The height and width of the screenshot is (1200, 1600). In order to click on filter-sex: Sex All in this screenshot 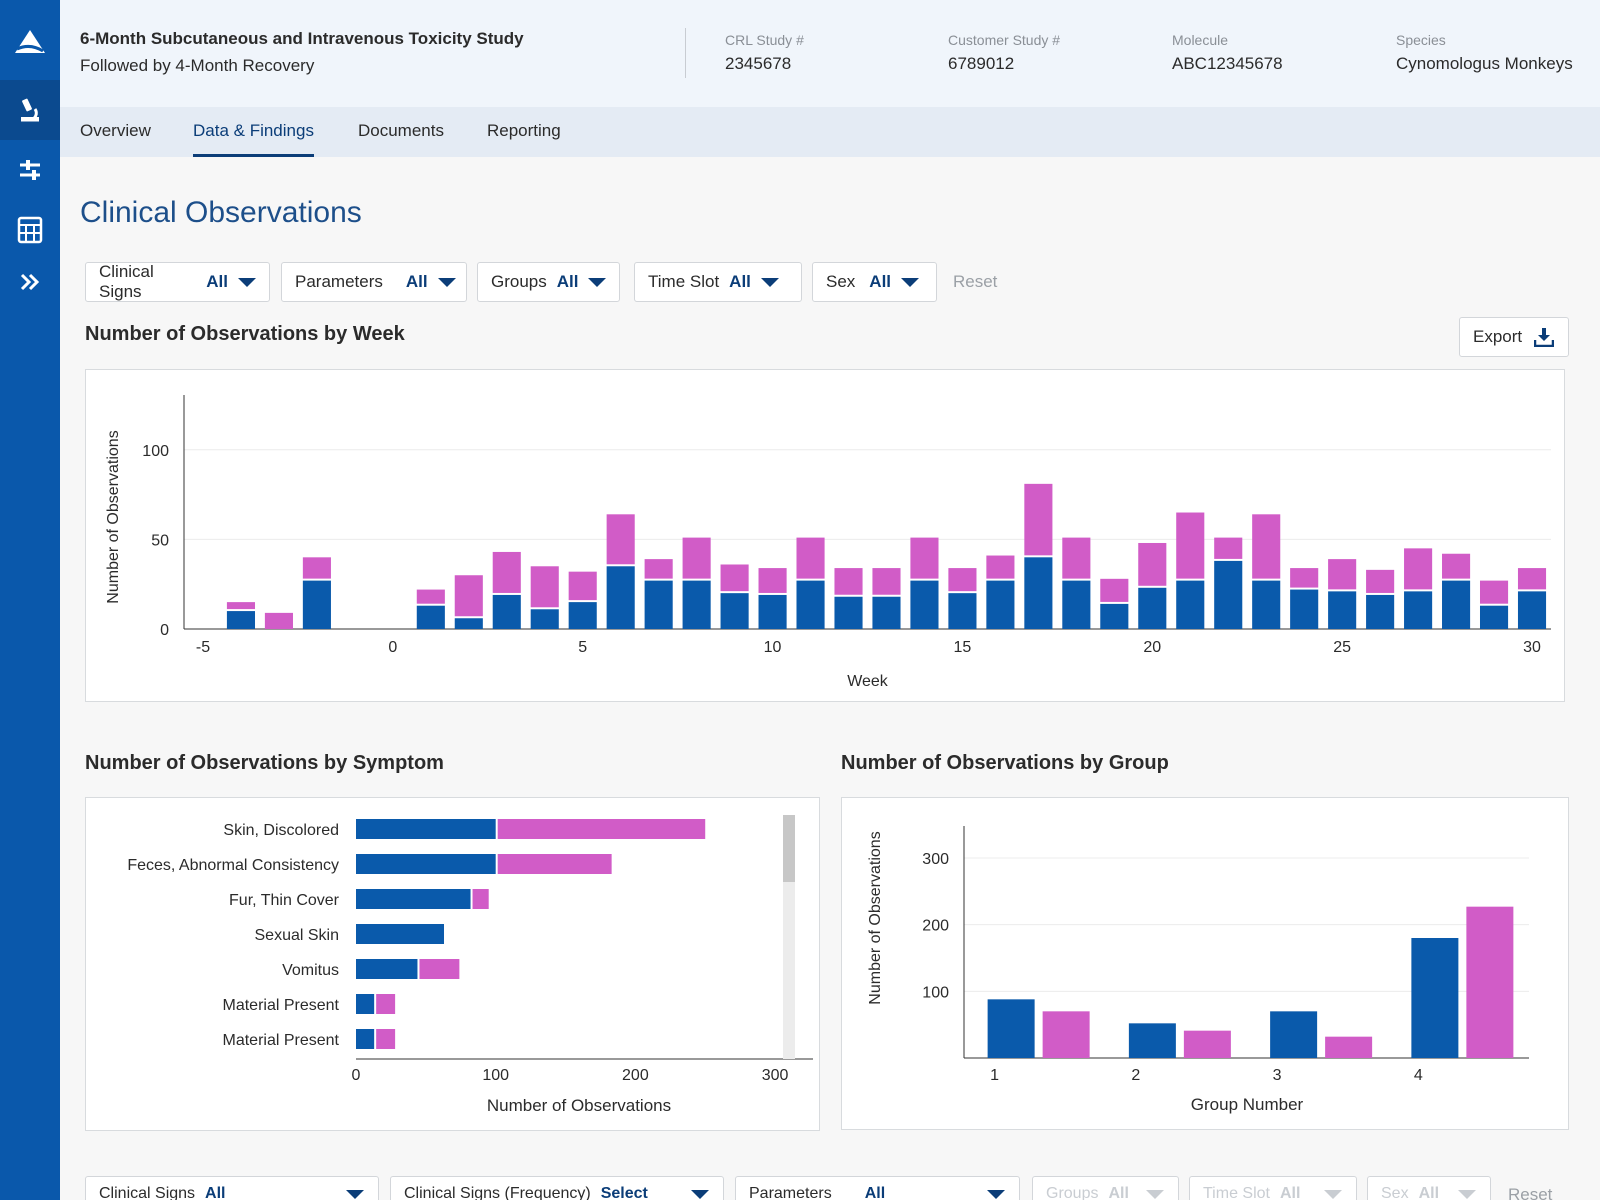, I will do `click(874, 282)`.